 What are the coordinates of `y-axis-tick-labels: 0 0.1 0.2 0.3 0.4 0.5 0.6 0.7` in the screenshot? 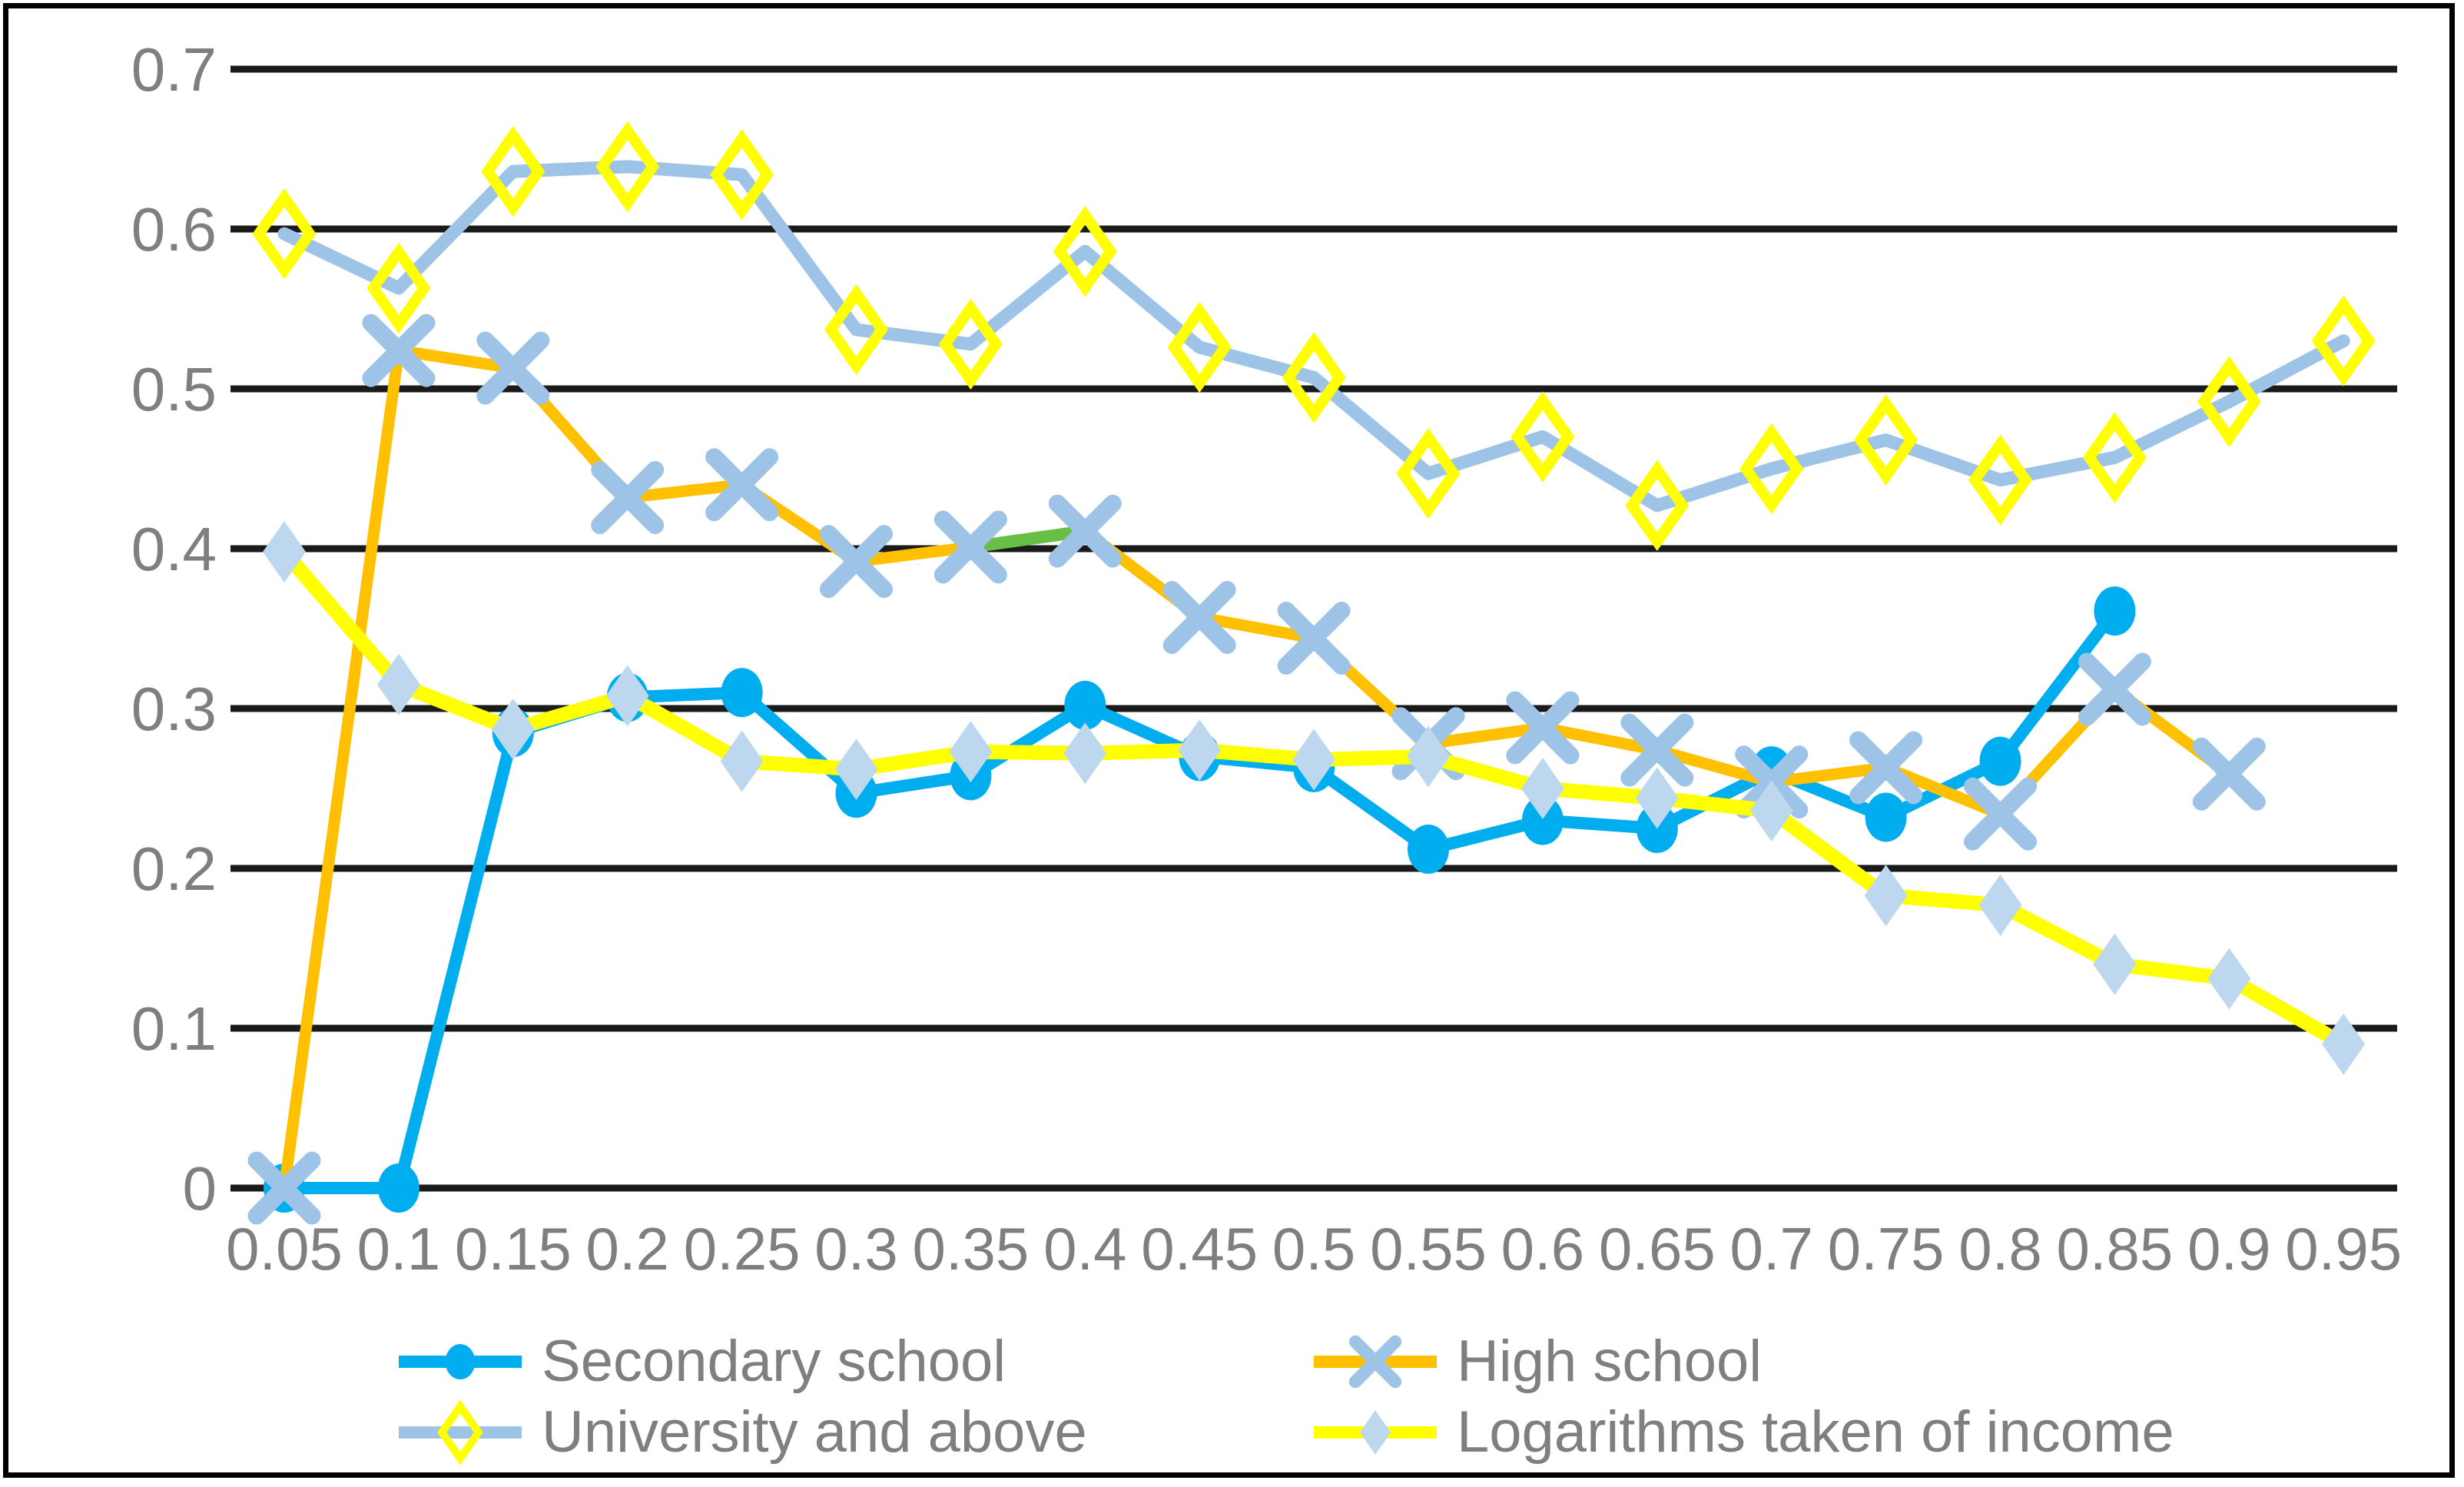 It's located at (174, 629).